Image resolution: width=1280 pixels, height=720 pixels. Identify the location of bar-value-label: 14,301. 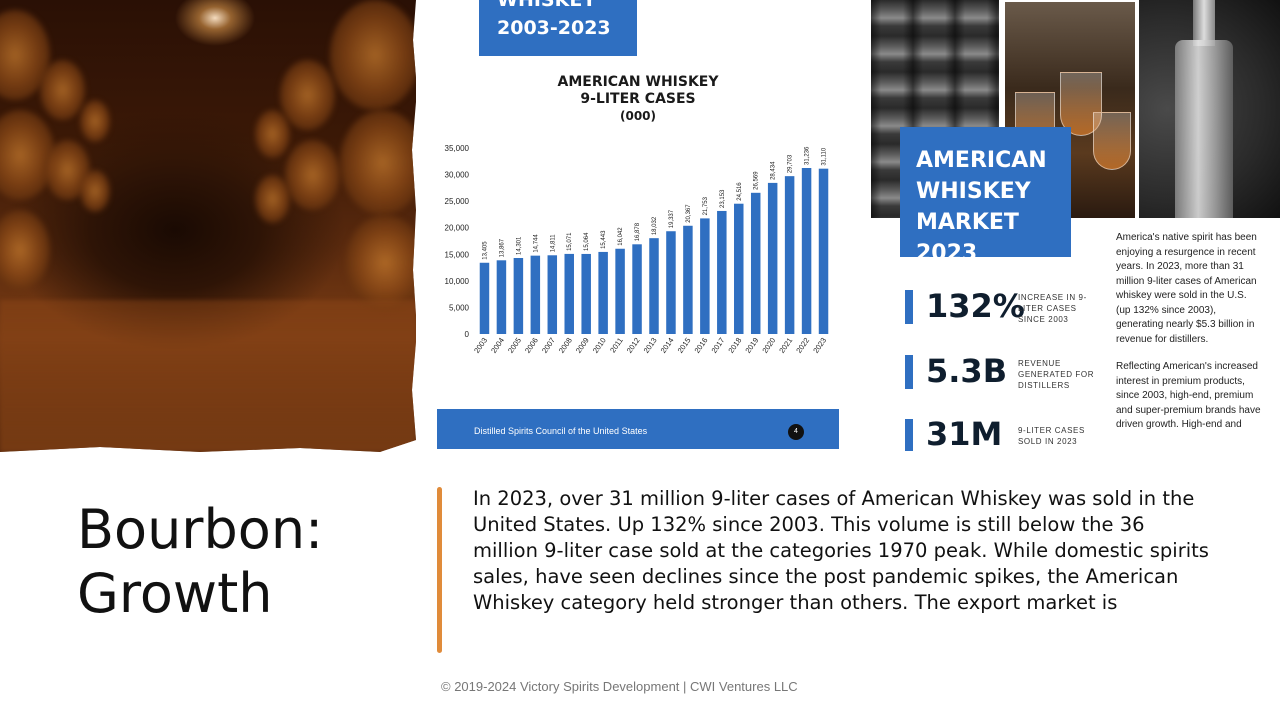
(519, 245).